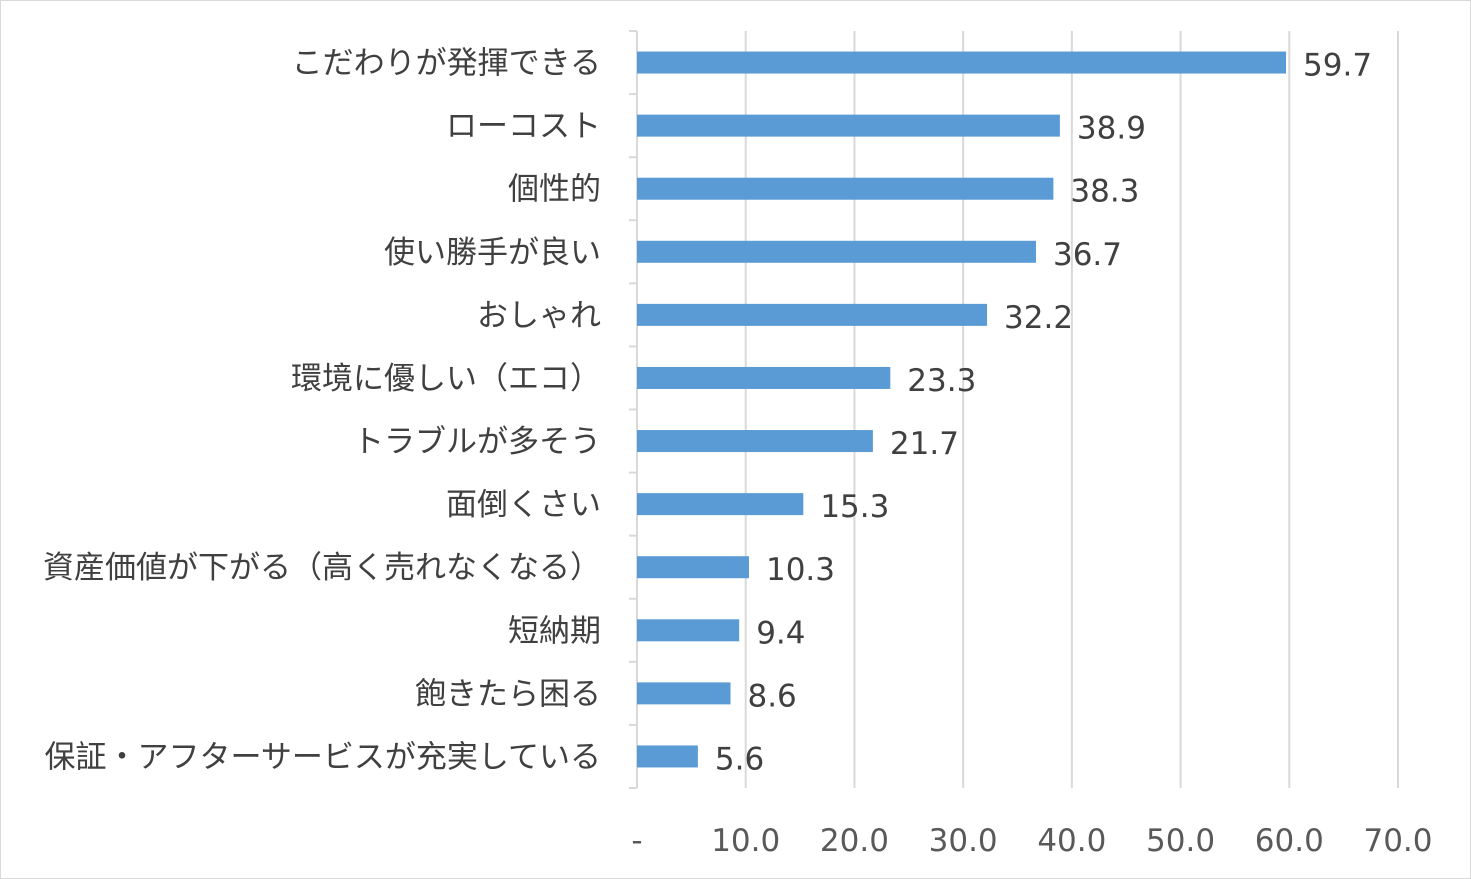  I want to click on data-label: 10.3, so click(800, 570).